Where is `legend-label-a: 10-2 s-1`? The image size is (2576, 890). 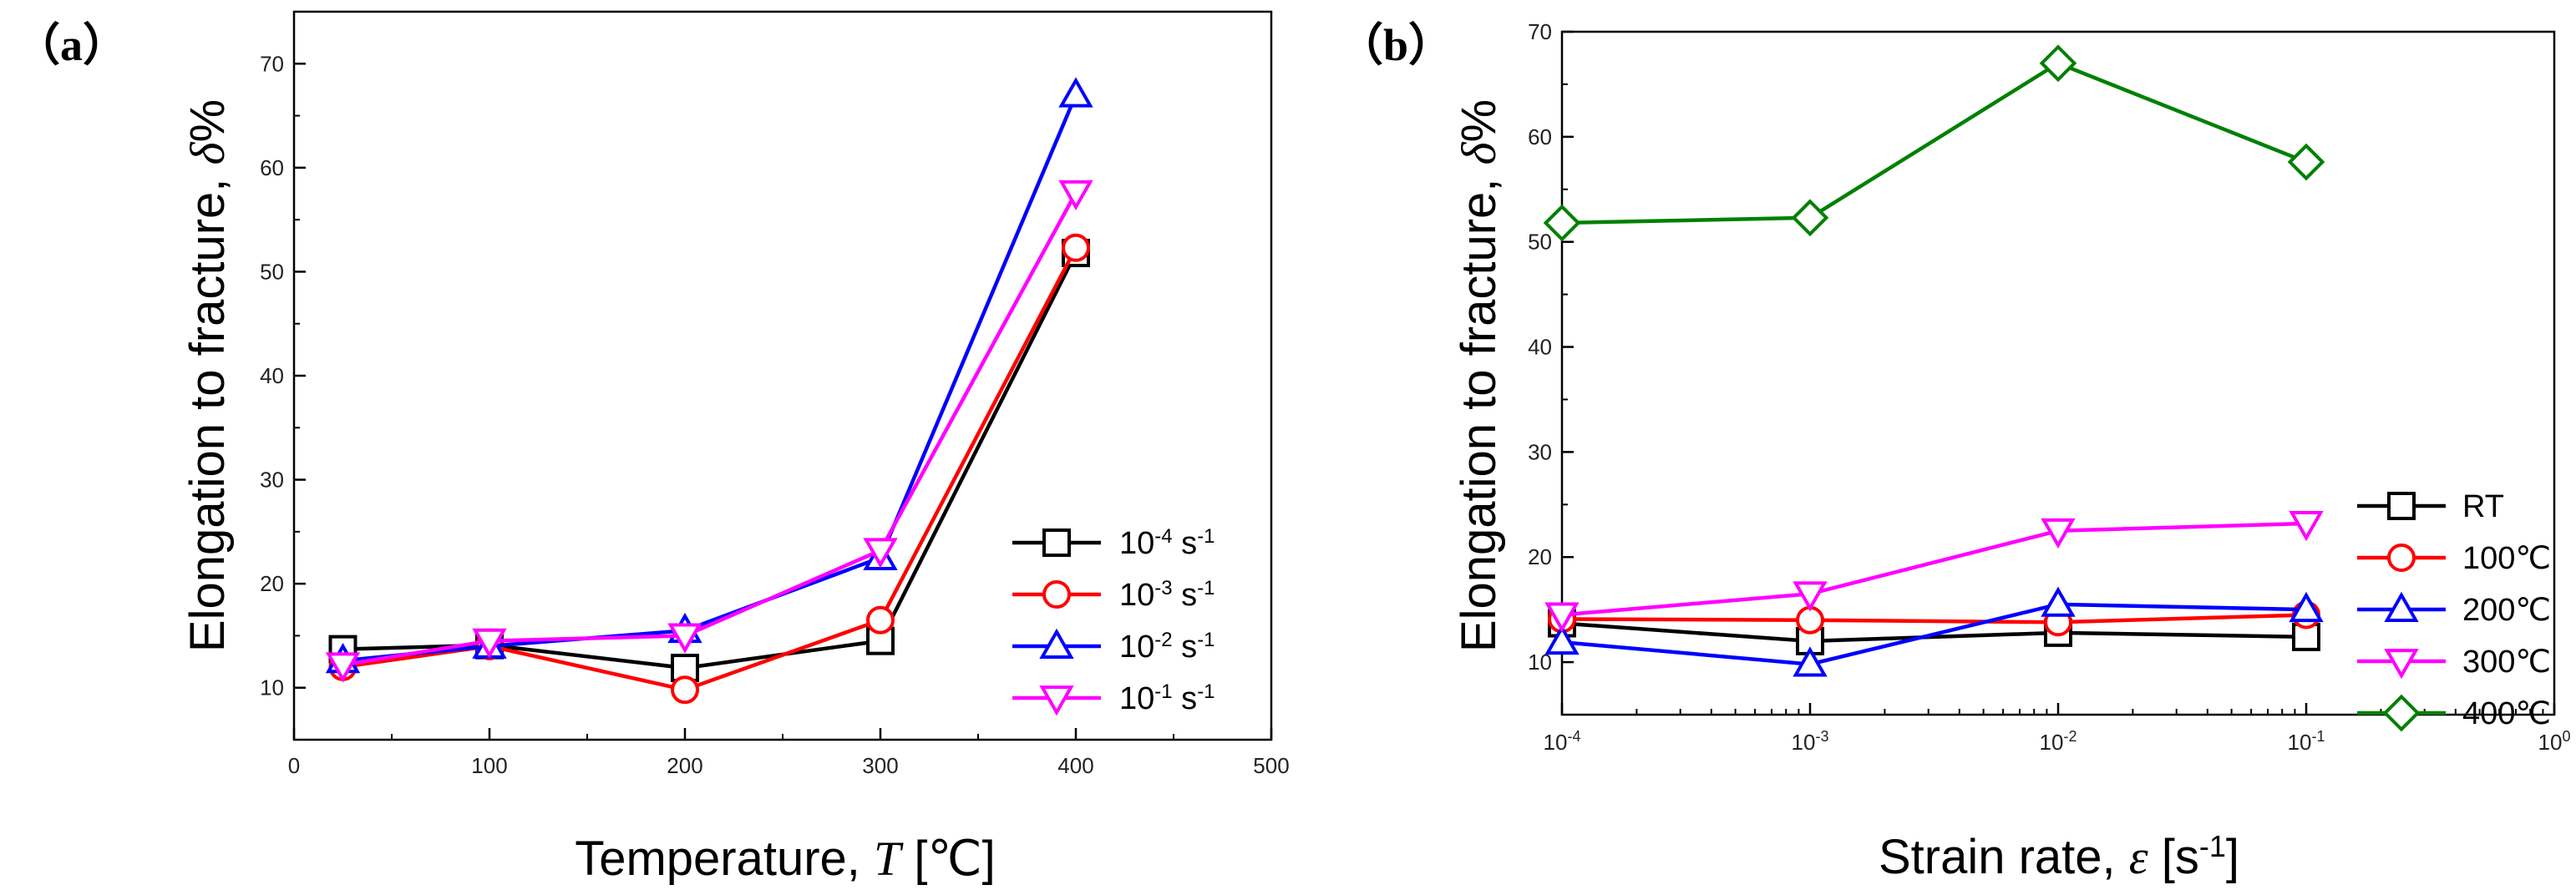 legend-label-a: 10-2 s-1 is located at coordinates (1167, 647).